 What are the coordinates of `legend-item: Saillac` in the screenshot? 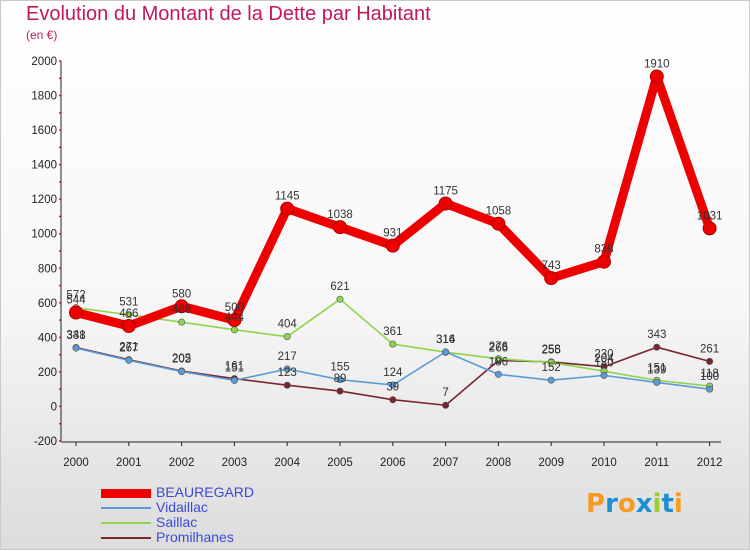 It's located at (211, 522).